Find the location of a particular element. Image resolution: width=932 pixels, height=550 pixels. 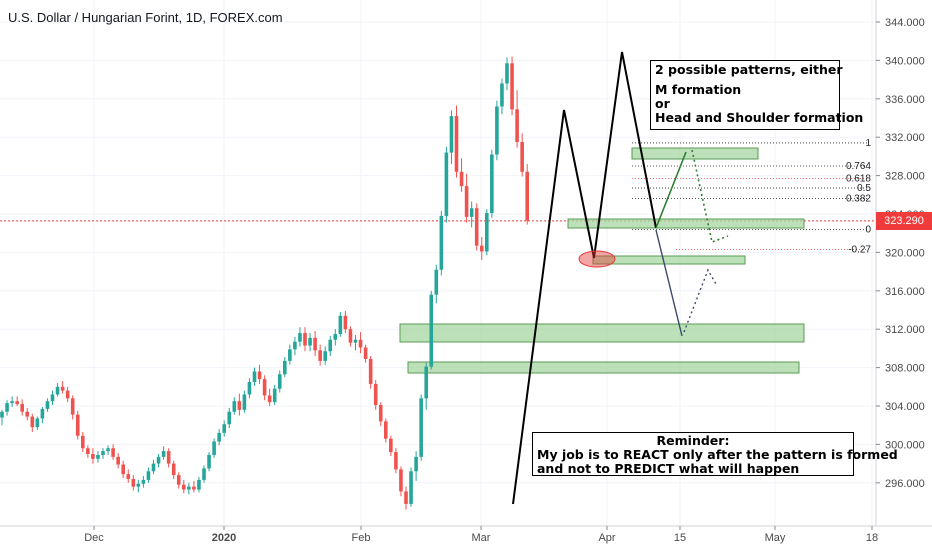

time-axis-bg is located at coordinates (466, 538).